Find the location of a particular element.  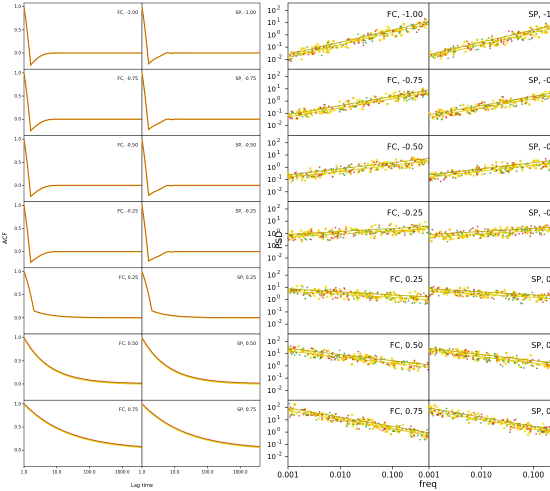

psd-y-tick-exponent: -2 is located at coordinates (279, 190).